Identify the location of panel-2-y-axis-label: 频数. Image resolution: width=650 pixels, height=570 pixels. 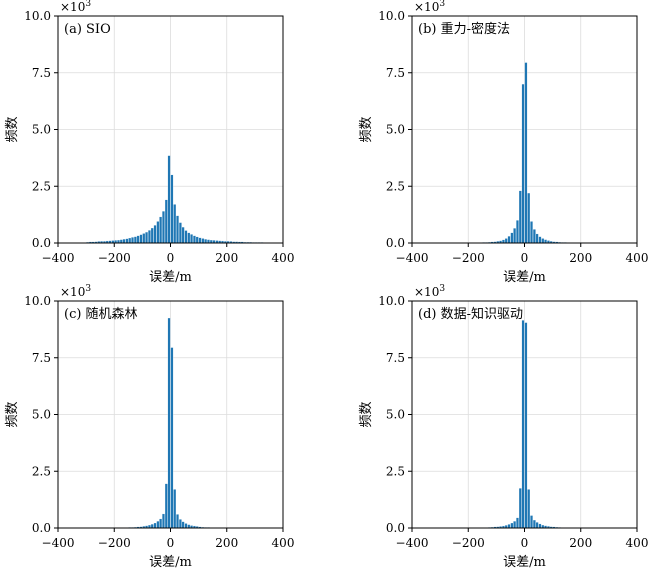
(12, 414).